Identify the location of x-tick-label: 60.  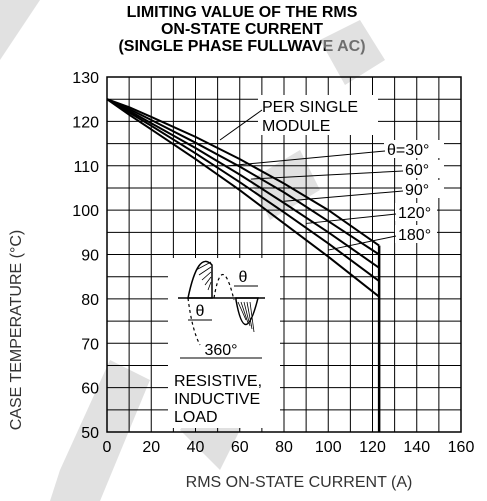
(240, 447).